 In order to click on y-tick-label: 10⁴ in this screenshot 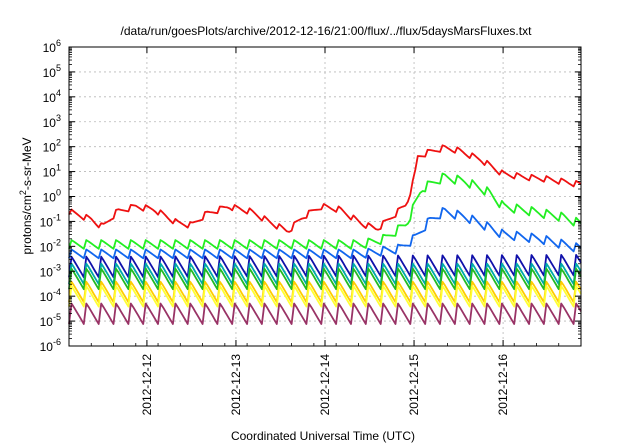, I will do `click(52, 96)`.